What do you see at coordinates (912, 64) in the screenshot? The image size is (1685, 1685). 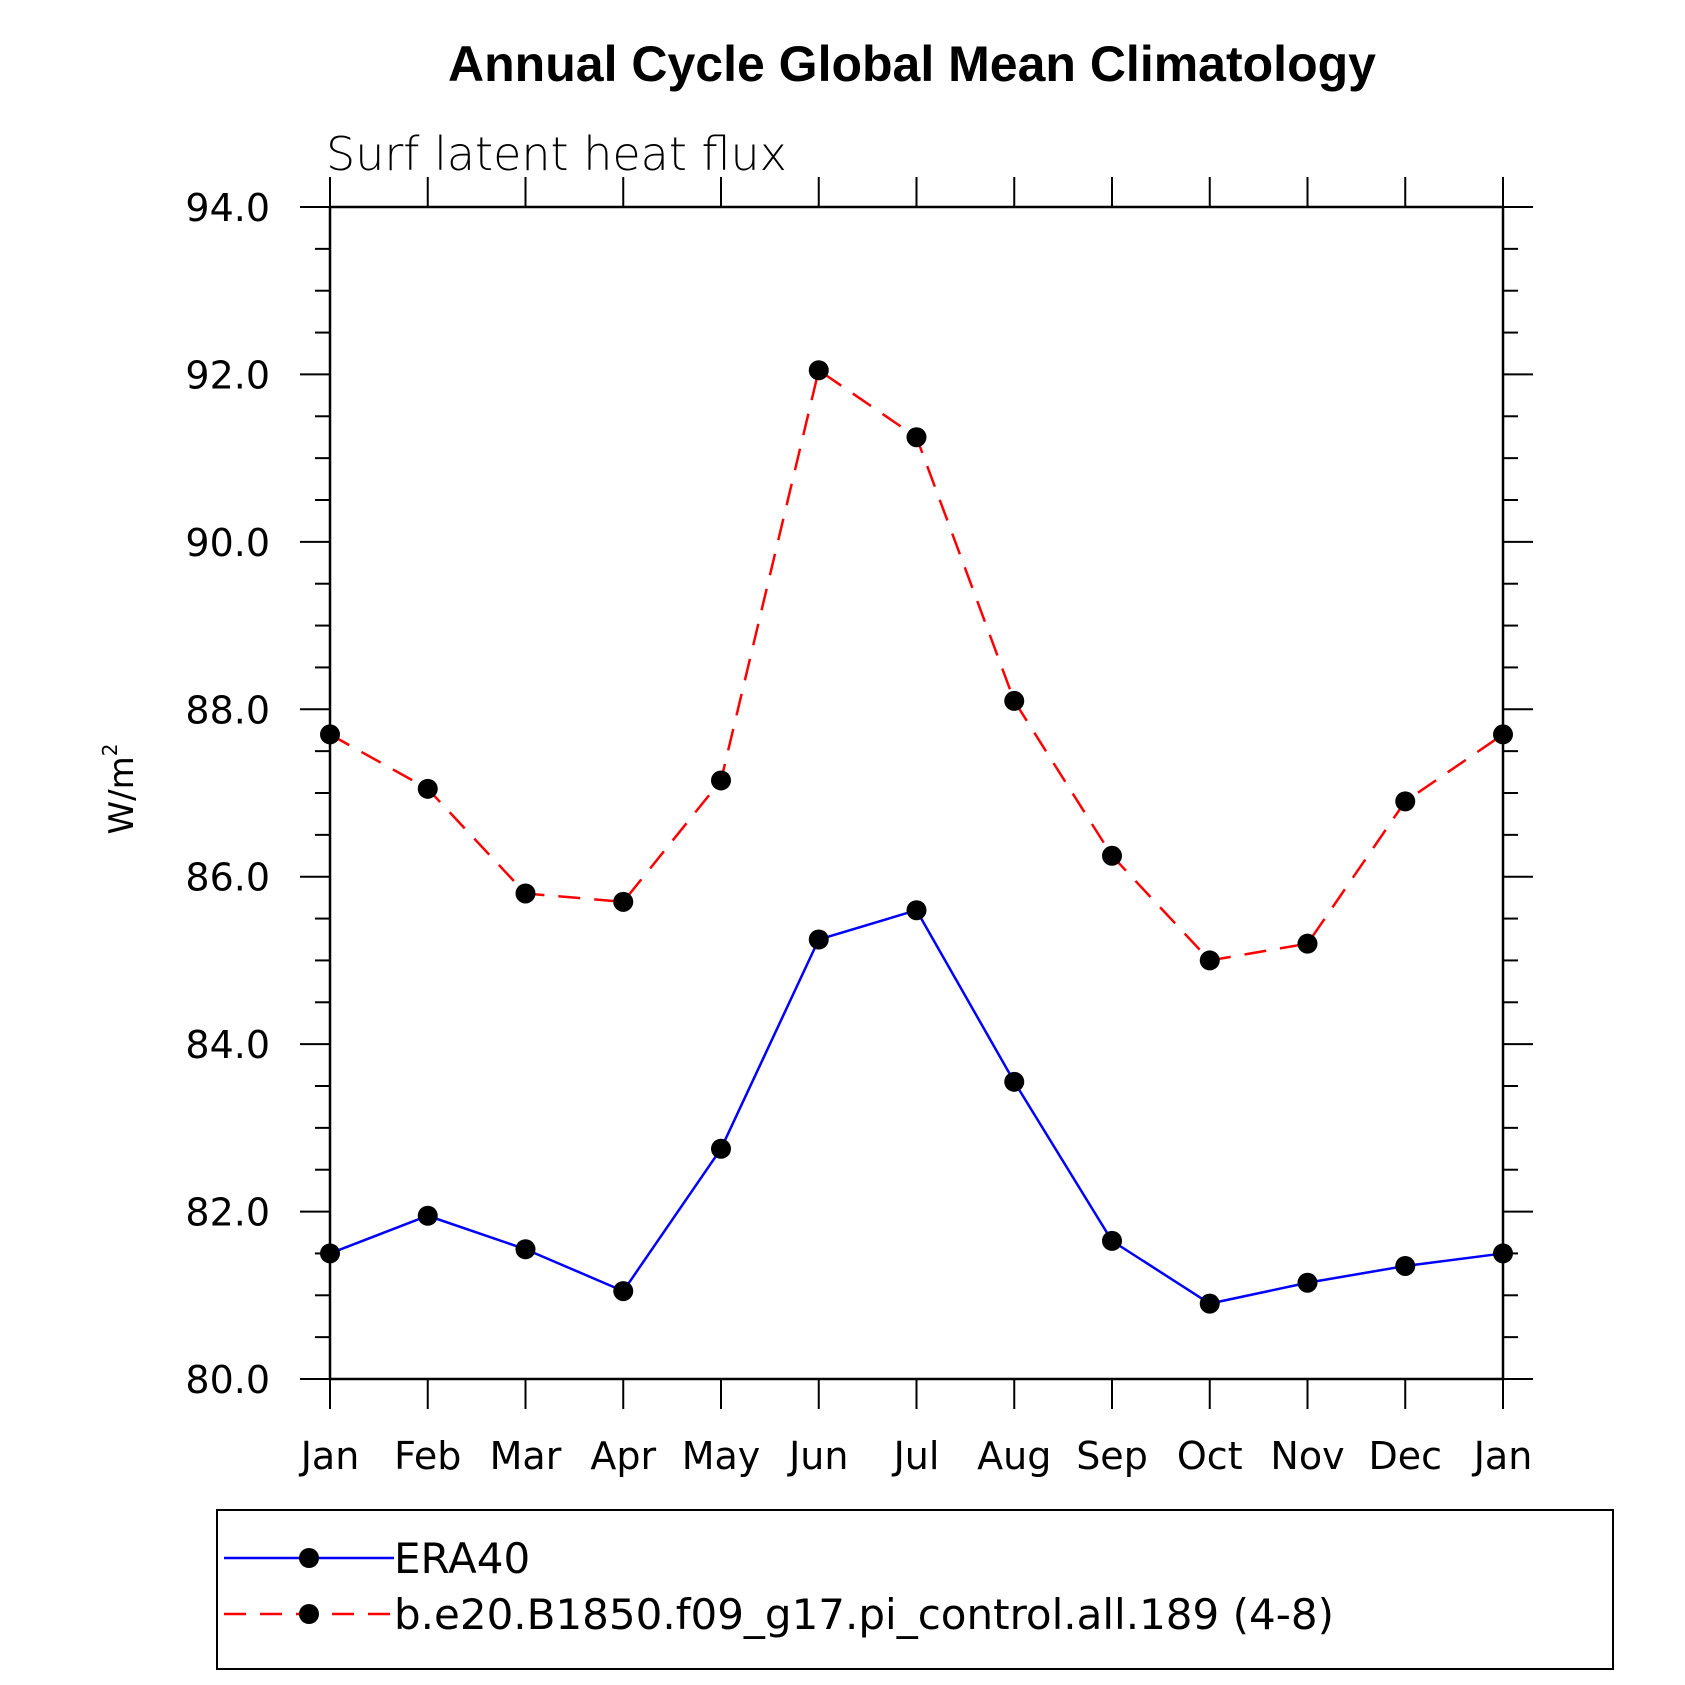 I see `chart-title: Annual Cycle Global Mean Climatology` at bounding box center [912, 64].